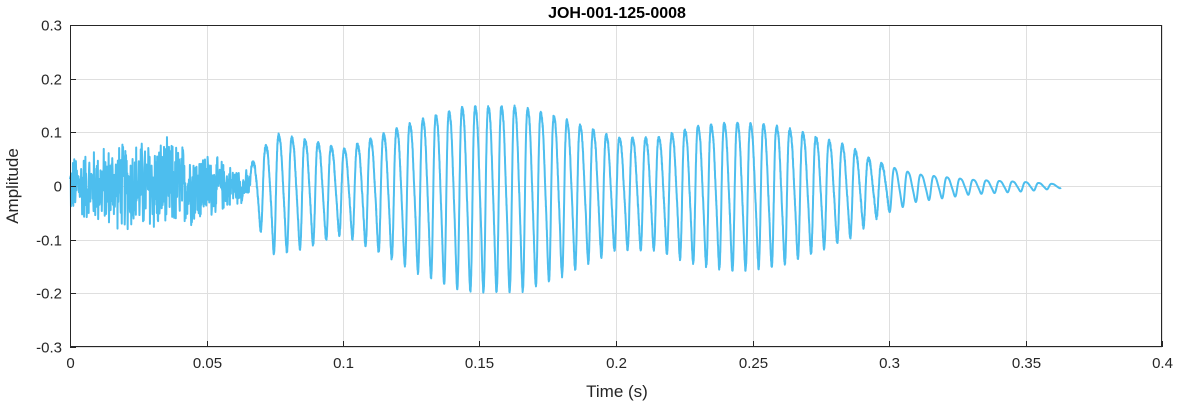 This screenshot has width=1177, height=404. What do you see at coordinates (49, 348) in the screenshot?
I see `y-tick-label: -0.3` at bounding box center [49, 348].